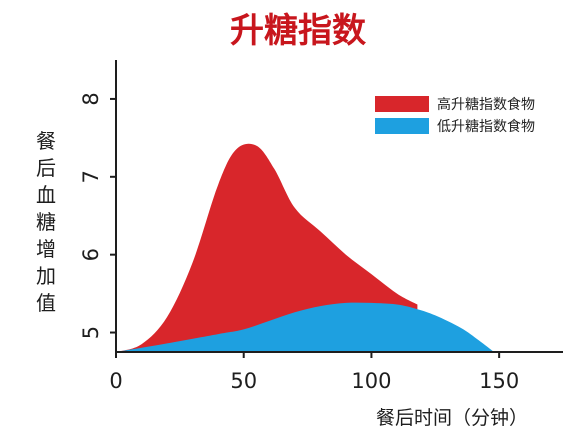 The image size is (587, 436). What do you see at coordinates (243, 381) in the screenshot?
I see `x-tick-label: 50` at bounding box center [243, 381].